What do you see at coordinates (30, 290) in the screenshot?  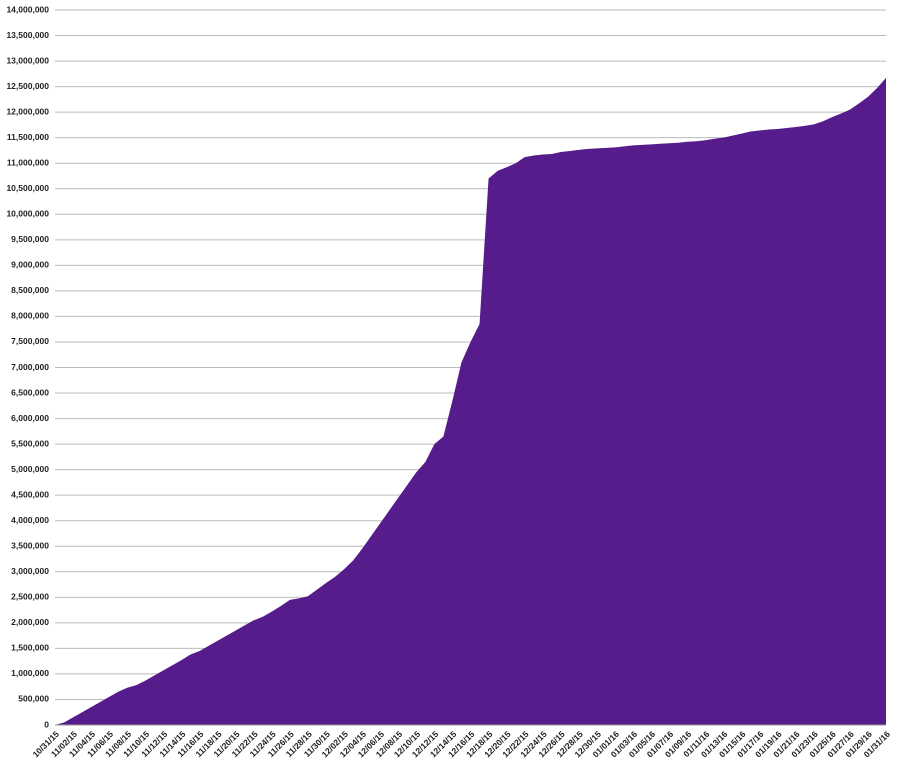 I see `y-tick-label: 8,500,000` at bounding box center [30, 290].